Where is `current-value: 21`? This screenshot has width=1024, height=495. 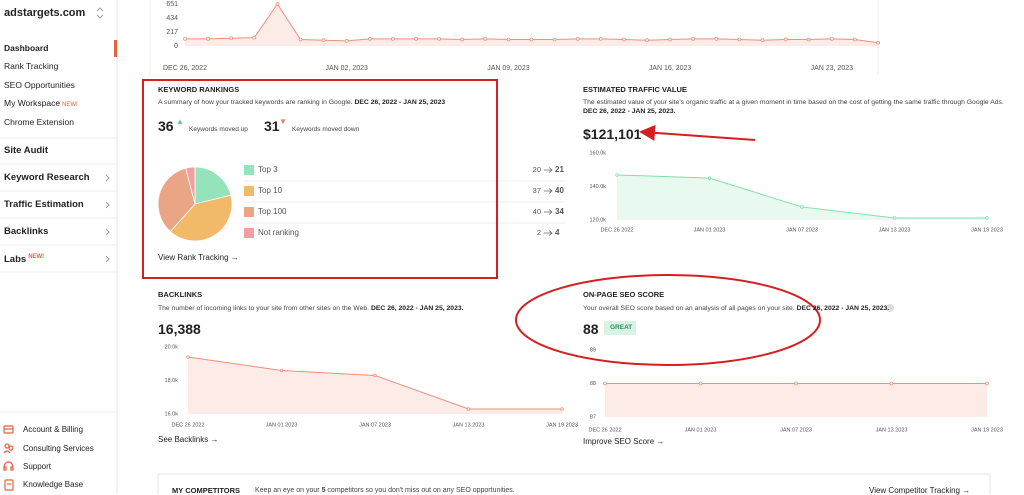
current-value: 21 is located at coordinates (559, 169).